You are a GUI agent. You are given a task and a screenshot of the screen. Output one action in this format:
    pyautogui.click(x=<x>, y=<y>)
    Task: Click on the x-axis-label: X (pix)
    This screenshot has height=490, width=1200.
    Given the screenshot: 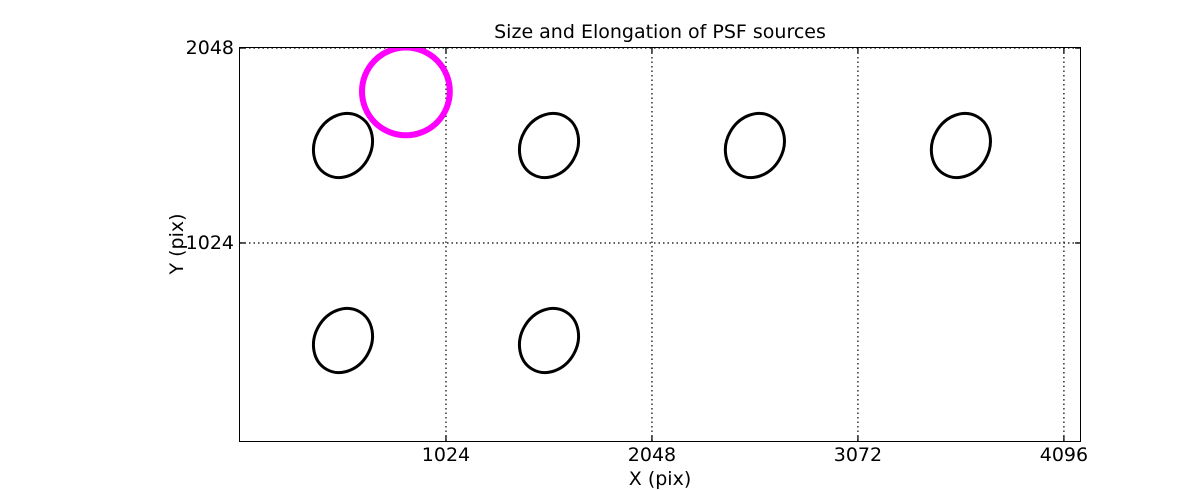 What is the action you would take?
    pyautogui.click(x=660, y=479)
    